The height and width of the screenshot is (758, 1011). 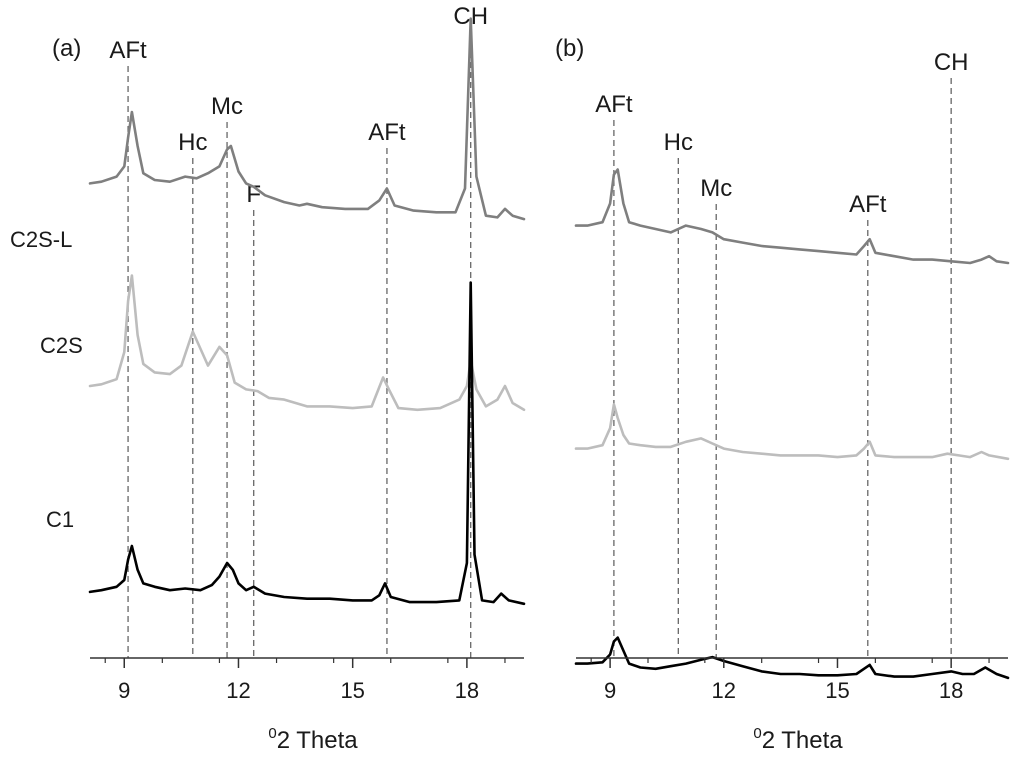 I want to click on panel-label: (a), so click(x=66, y=48).